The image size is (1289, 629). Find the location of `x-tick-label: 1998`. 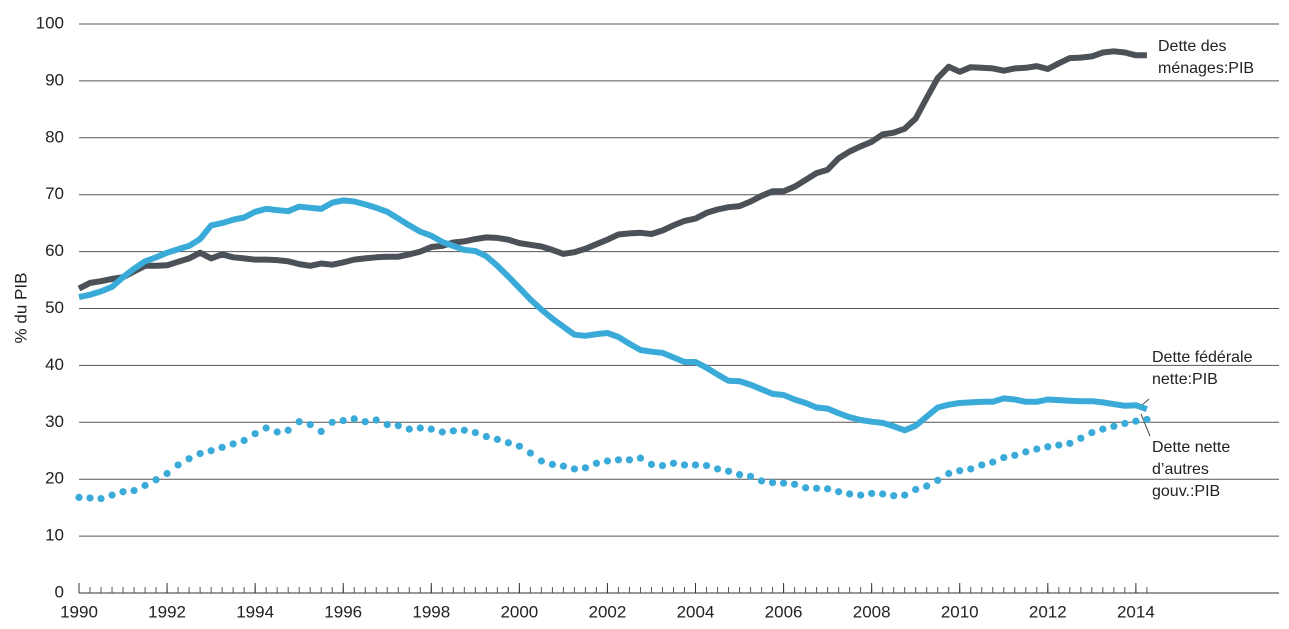

x-tick-label: 1998 is located at coordinates (431, 611).